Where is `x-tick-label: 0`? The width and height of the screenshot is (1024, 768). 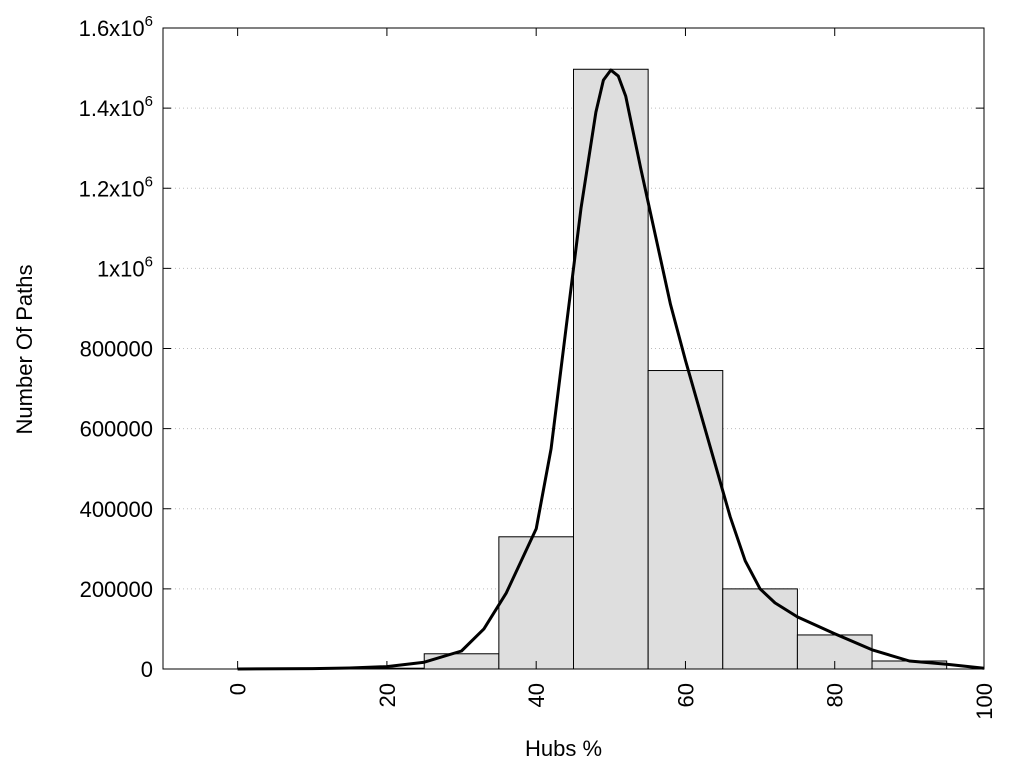 x-tick-label: 0 is located at coordinates (238, 689).